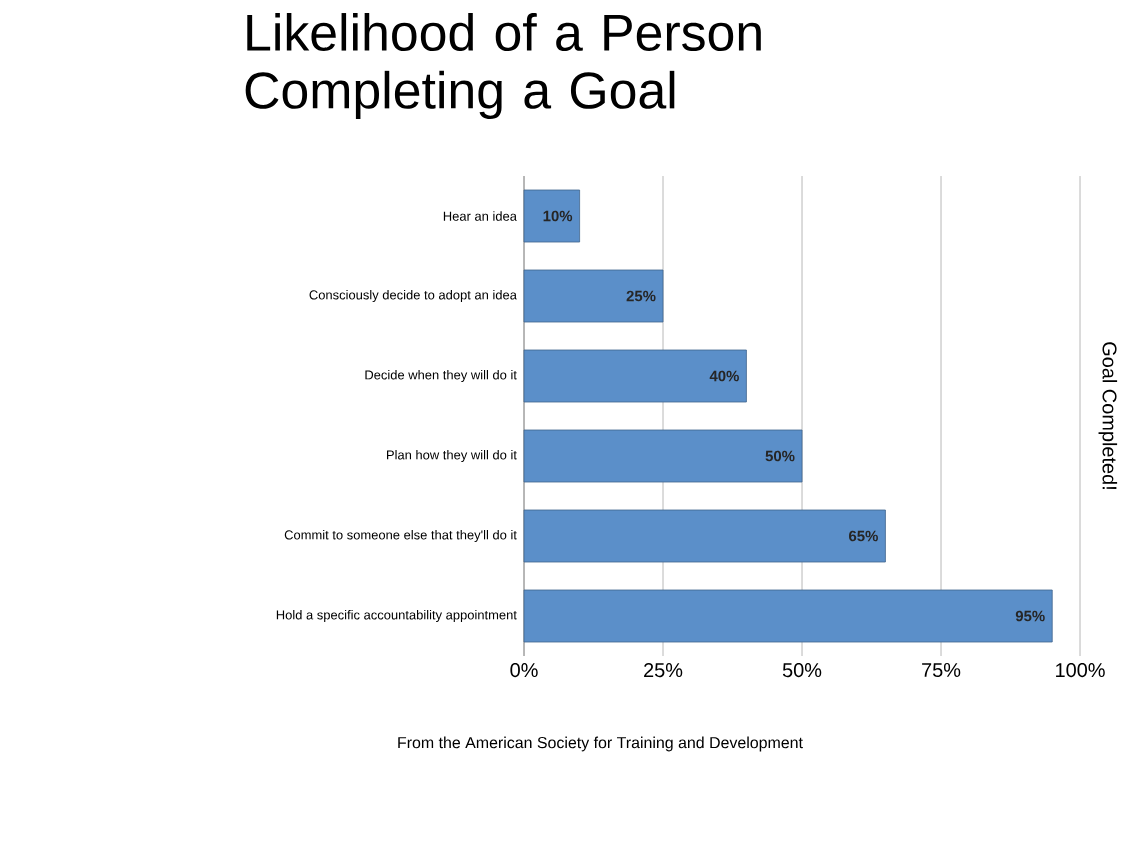 This screenshot has height=848, width=1134. I want to click on x-tick-label: 25%, so click(663, 670).